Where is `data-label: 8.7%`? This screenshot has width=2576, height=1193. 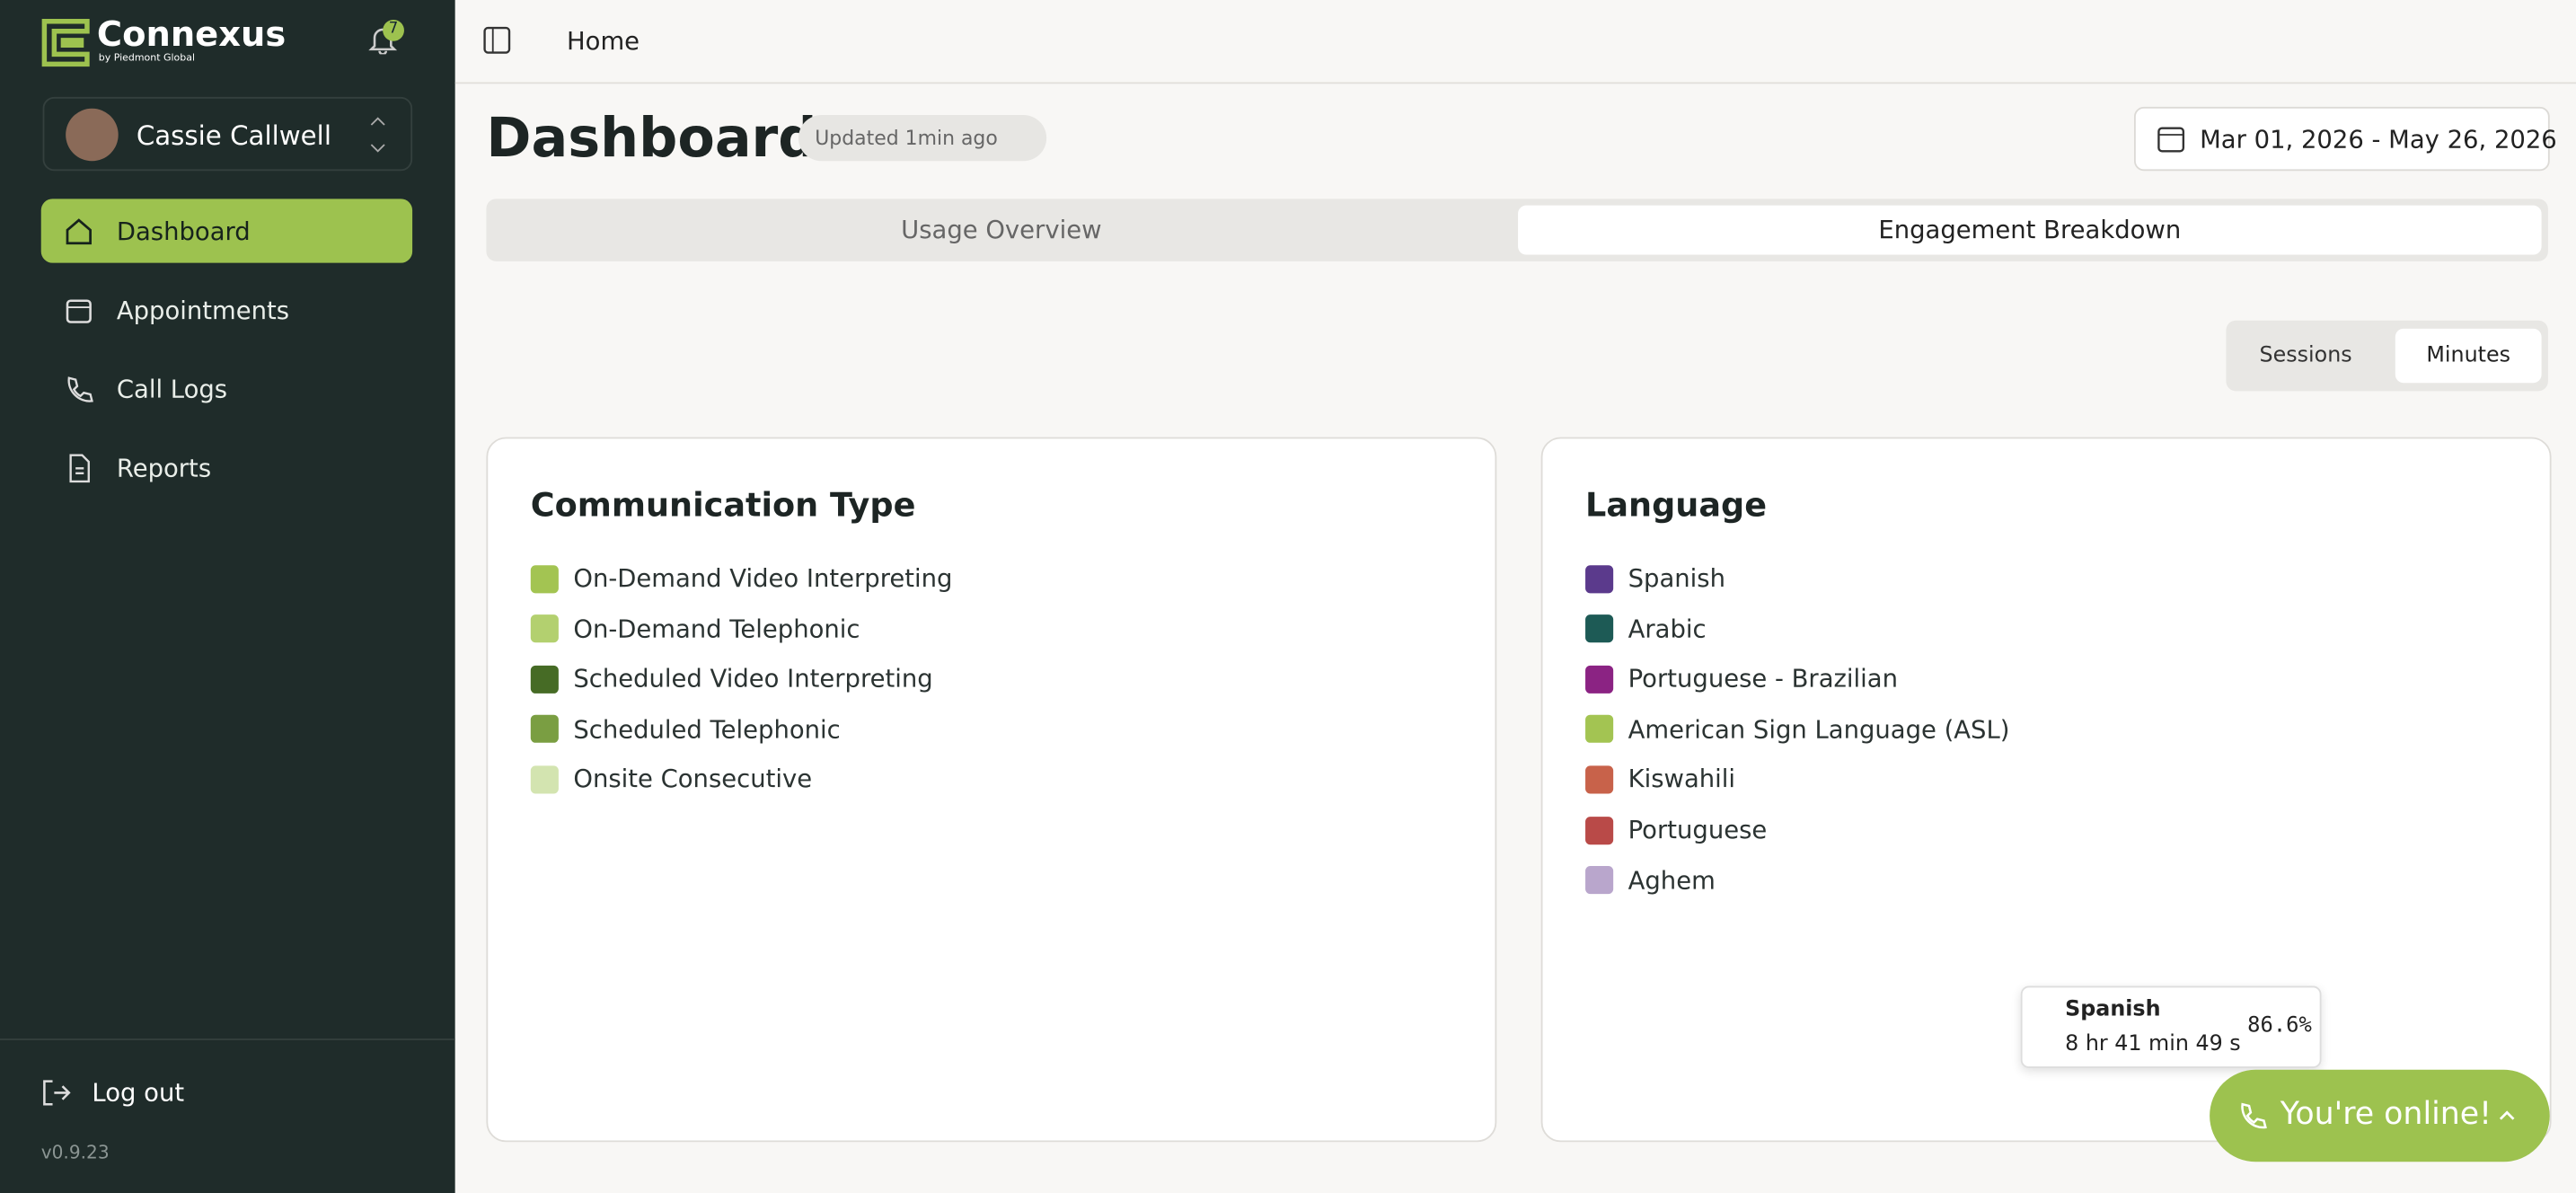 data-label: 8.7% is located at coordinates (2167, 691).